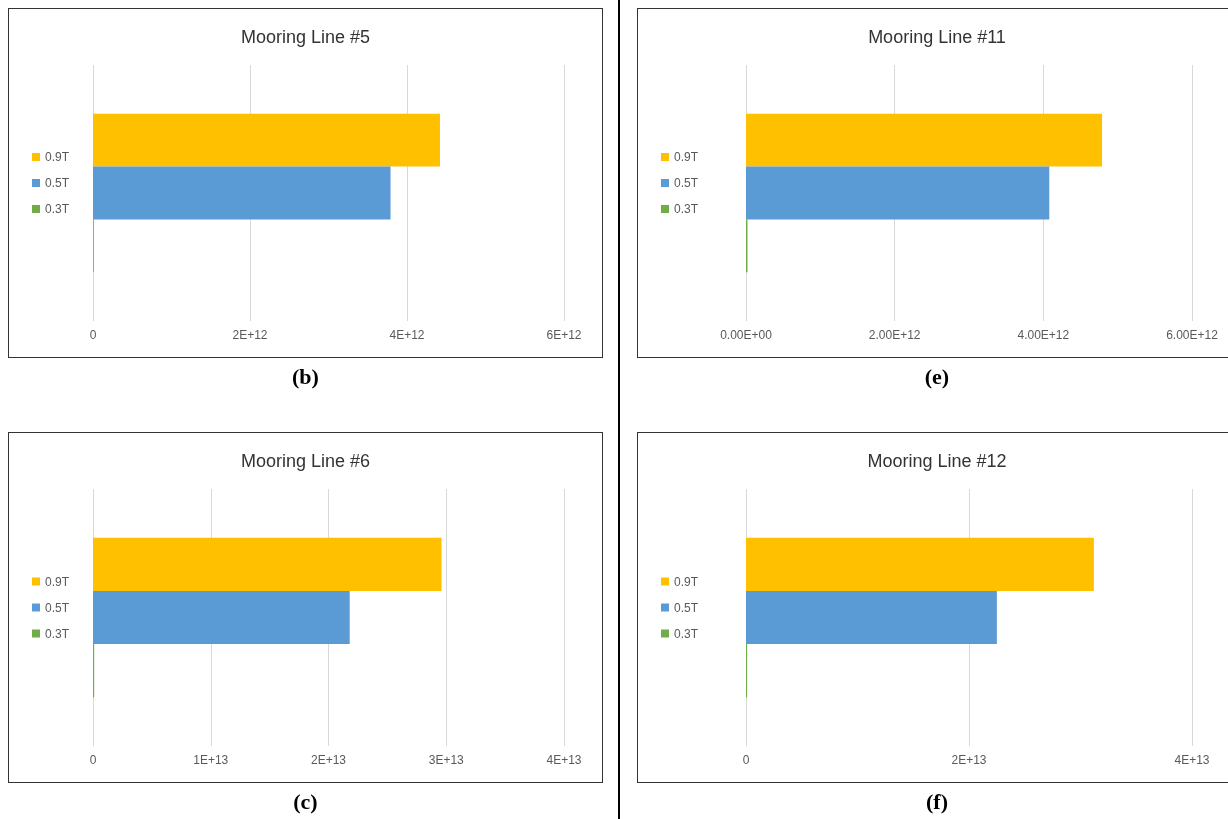 This screenshot has height=819, width=1228. I want to click on text: (e), so click(937, 377).